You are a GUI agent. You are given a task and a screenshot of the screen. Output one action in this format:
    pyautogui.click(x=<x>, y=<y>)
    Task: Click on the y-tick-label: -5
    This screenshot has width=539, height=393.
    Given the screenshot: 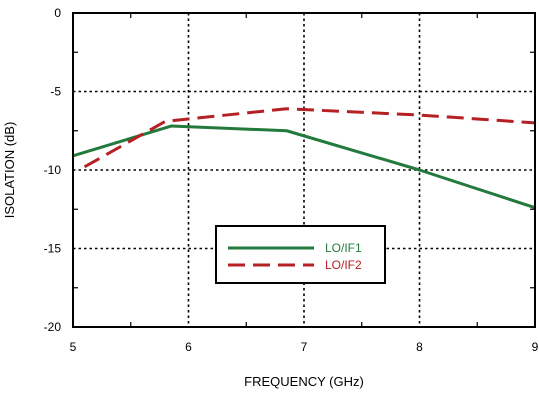 What is the action you would take?
    pyautogui.click(x=55, y=92)
    